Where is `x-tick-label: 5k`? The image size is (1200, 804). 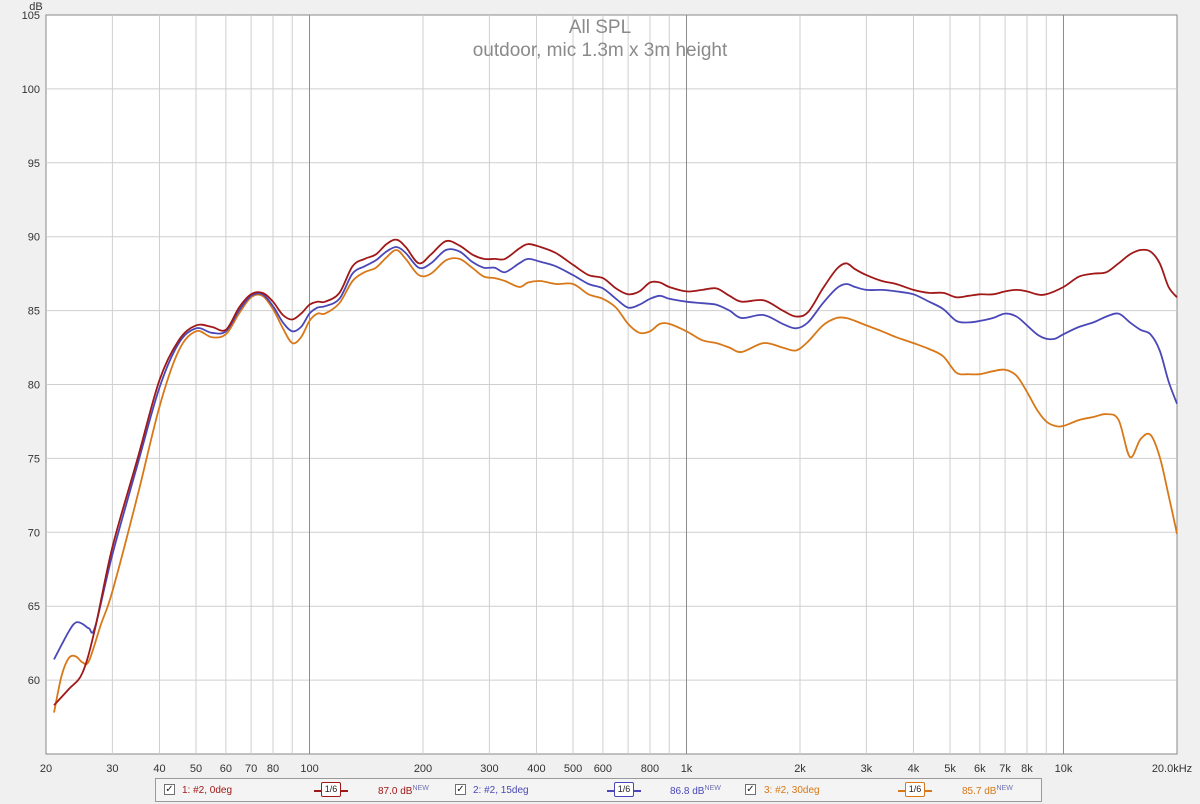 x-tick-label: 5k is located at coordinates (950, 769).